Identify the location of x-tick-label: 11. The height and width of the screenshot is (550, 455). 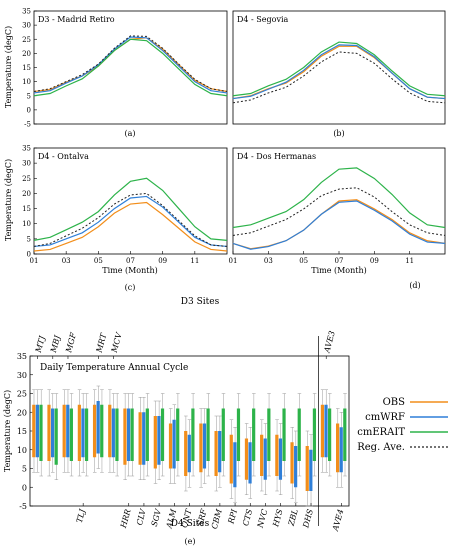
(194, 261).